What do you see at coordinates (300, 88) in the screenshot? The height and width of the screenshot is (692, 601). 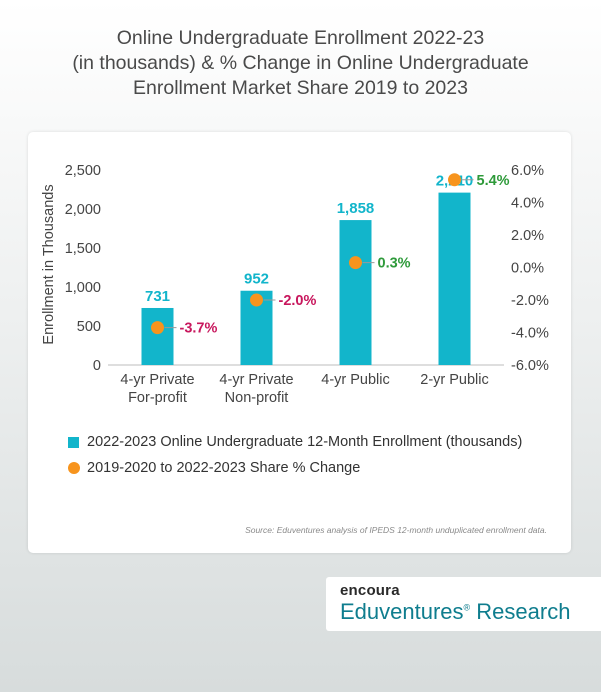 I see `title-line-3: Enrollment Market Share 2019 to 2023` at bounding box center [300, 88].